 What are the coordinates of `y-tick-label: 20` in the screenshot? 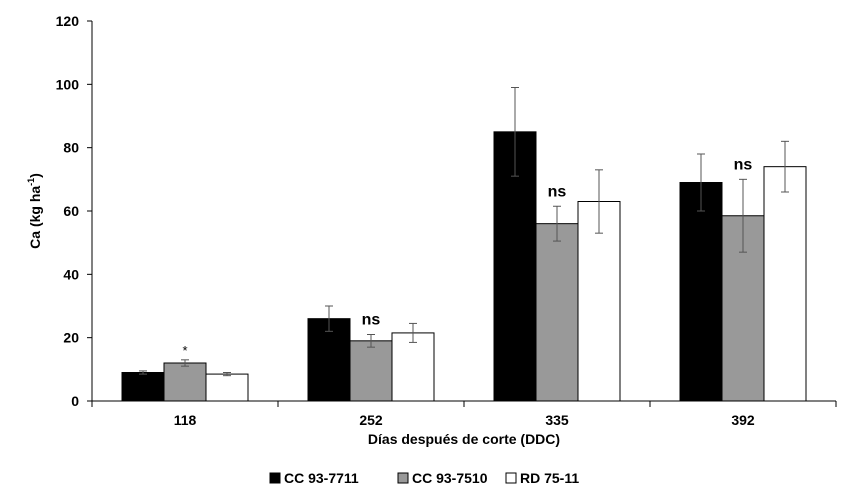 It's located at (71, 338).